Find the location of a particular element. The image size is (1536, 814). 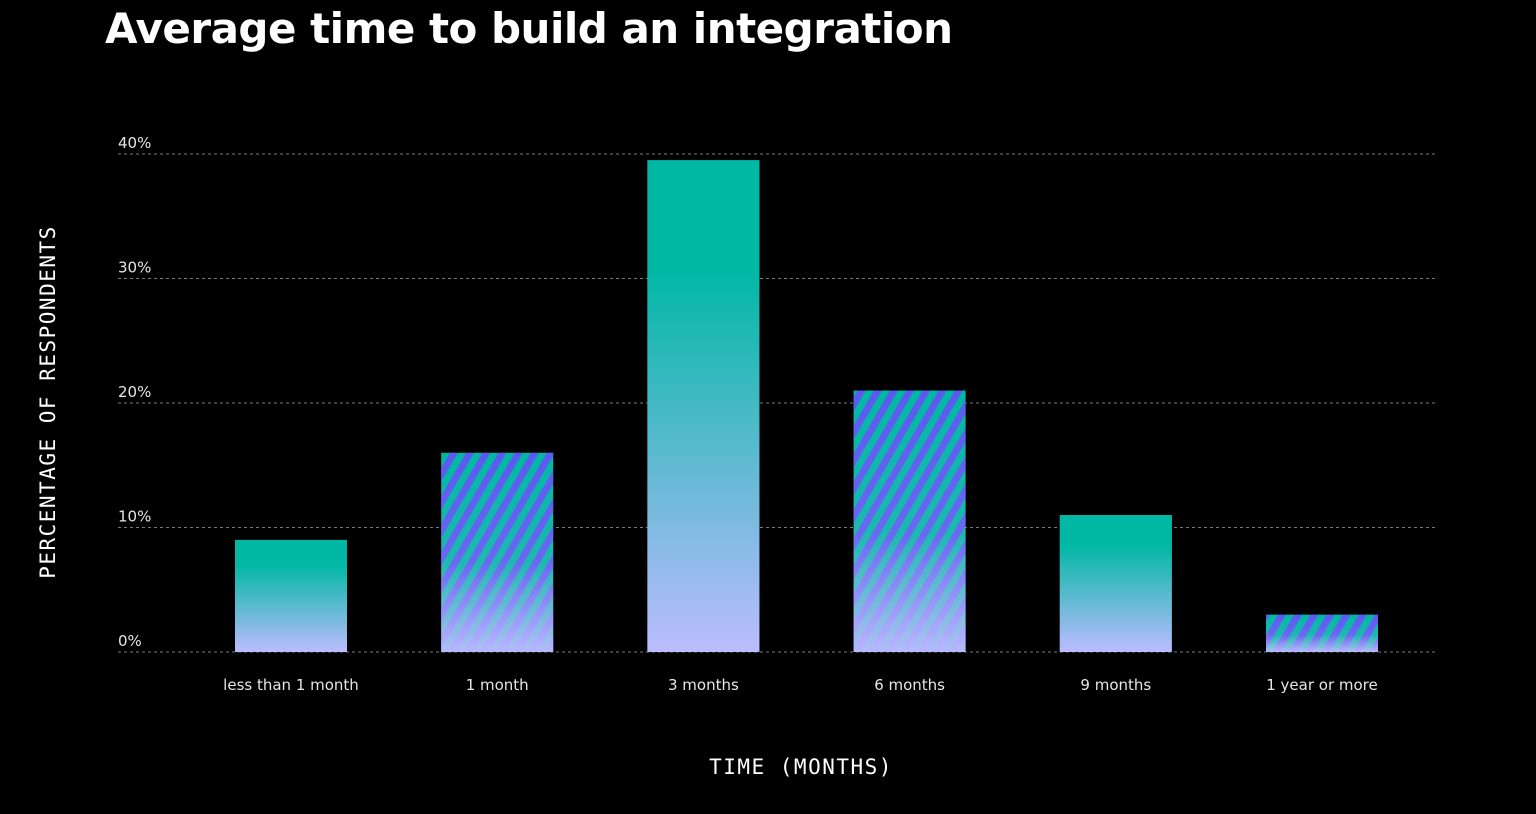

y-axis-ticks: 0% 10% 20% 30% 40% is located at coordinates (134, 392).